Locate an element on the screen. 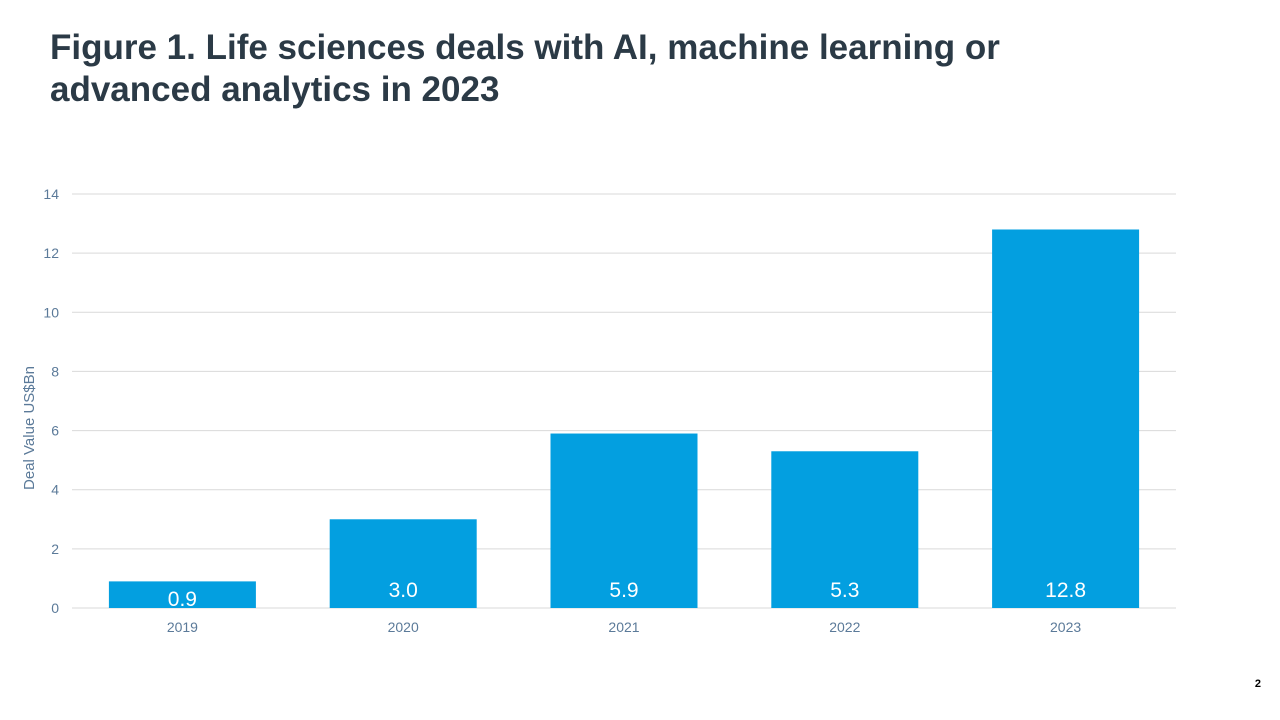  y-tick-label: 8 is located at coordinates (55, 371).